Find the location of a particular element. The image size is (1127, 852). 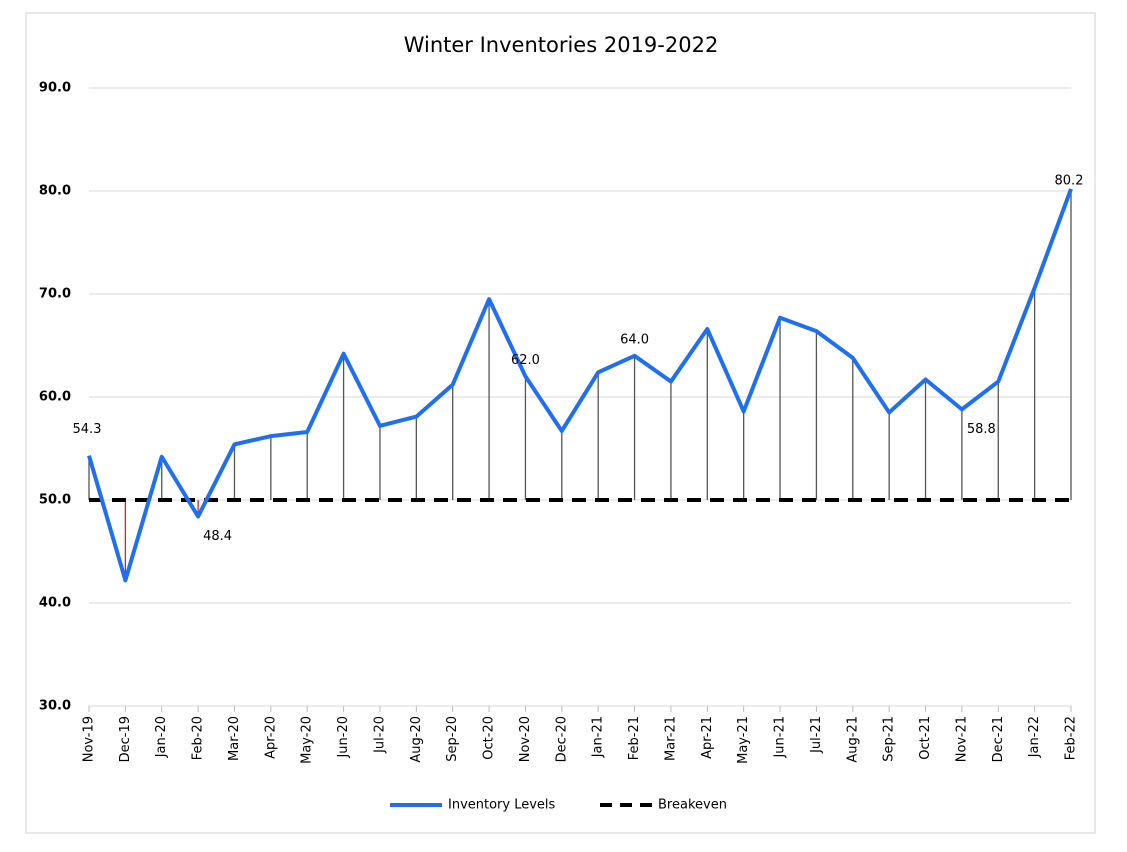

x-tick-label: Oct-20 is located at coordinates (489, 738).